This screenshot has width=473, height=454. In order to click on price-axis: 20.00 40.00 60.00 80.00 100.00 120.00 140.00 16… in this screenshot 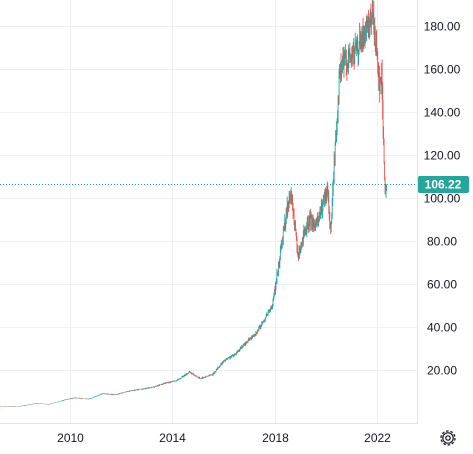, I will do `click(442, 199)`.